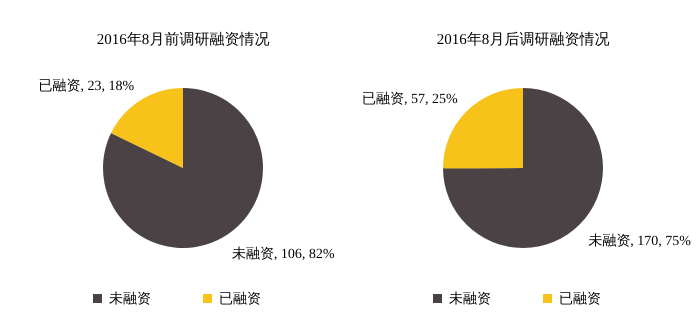 The width and height of the screenshot is (700, 334). Describe the element at coordinates (183, 39) in the screenshot. I see `chart-title: 2016年8月前调研融资情况` at that location.